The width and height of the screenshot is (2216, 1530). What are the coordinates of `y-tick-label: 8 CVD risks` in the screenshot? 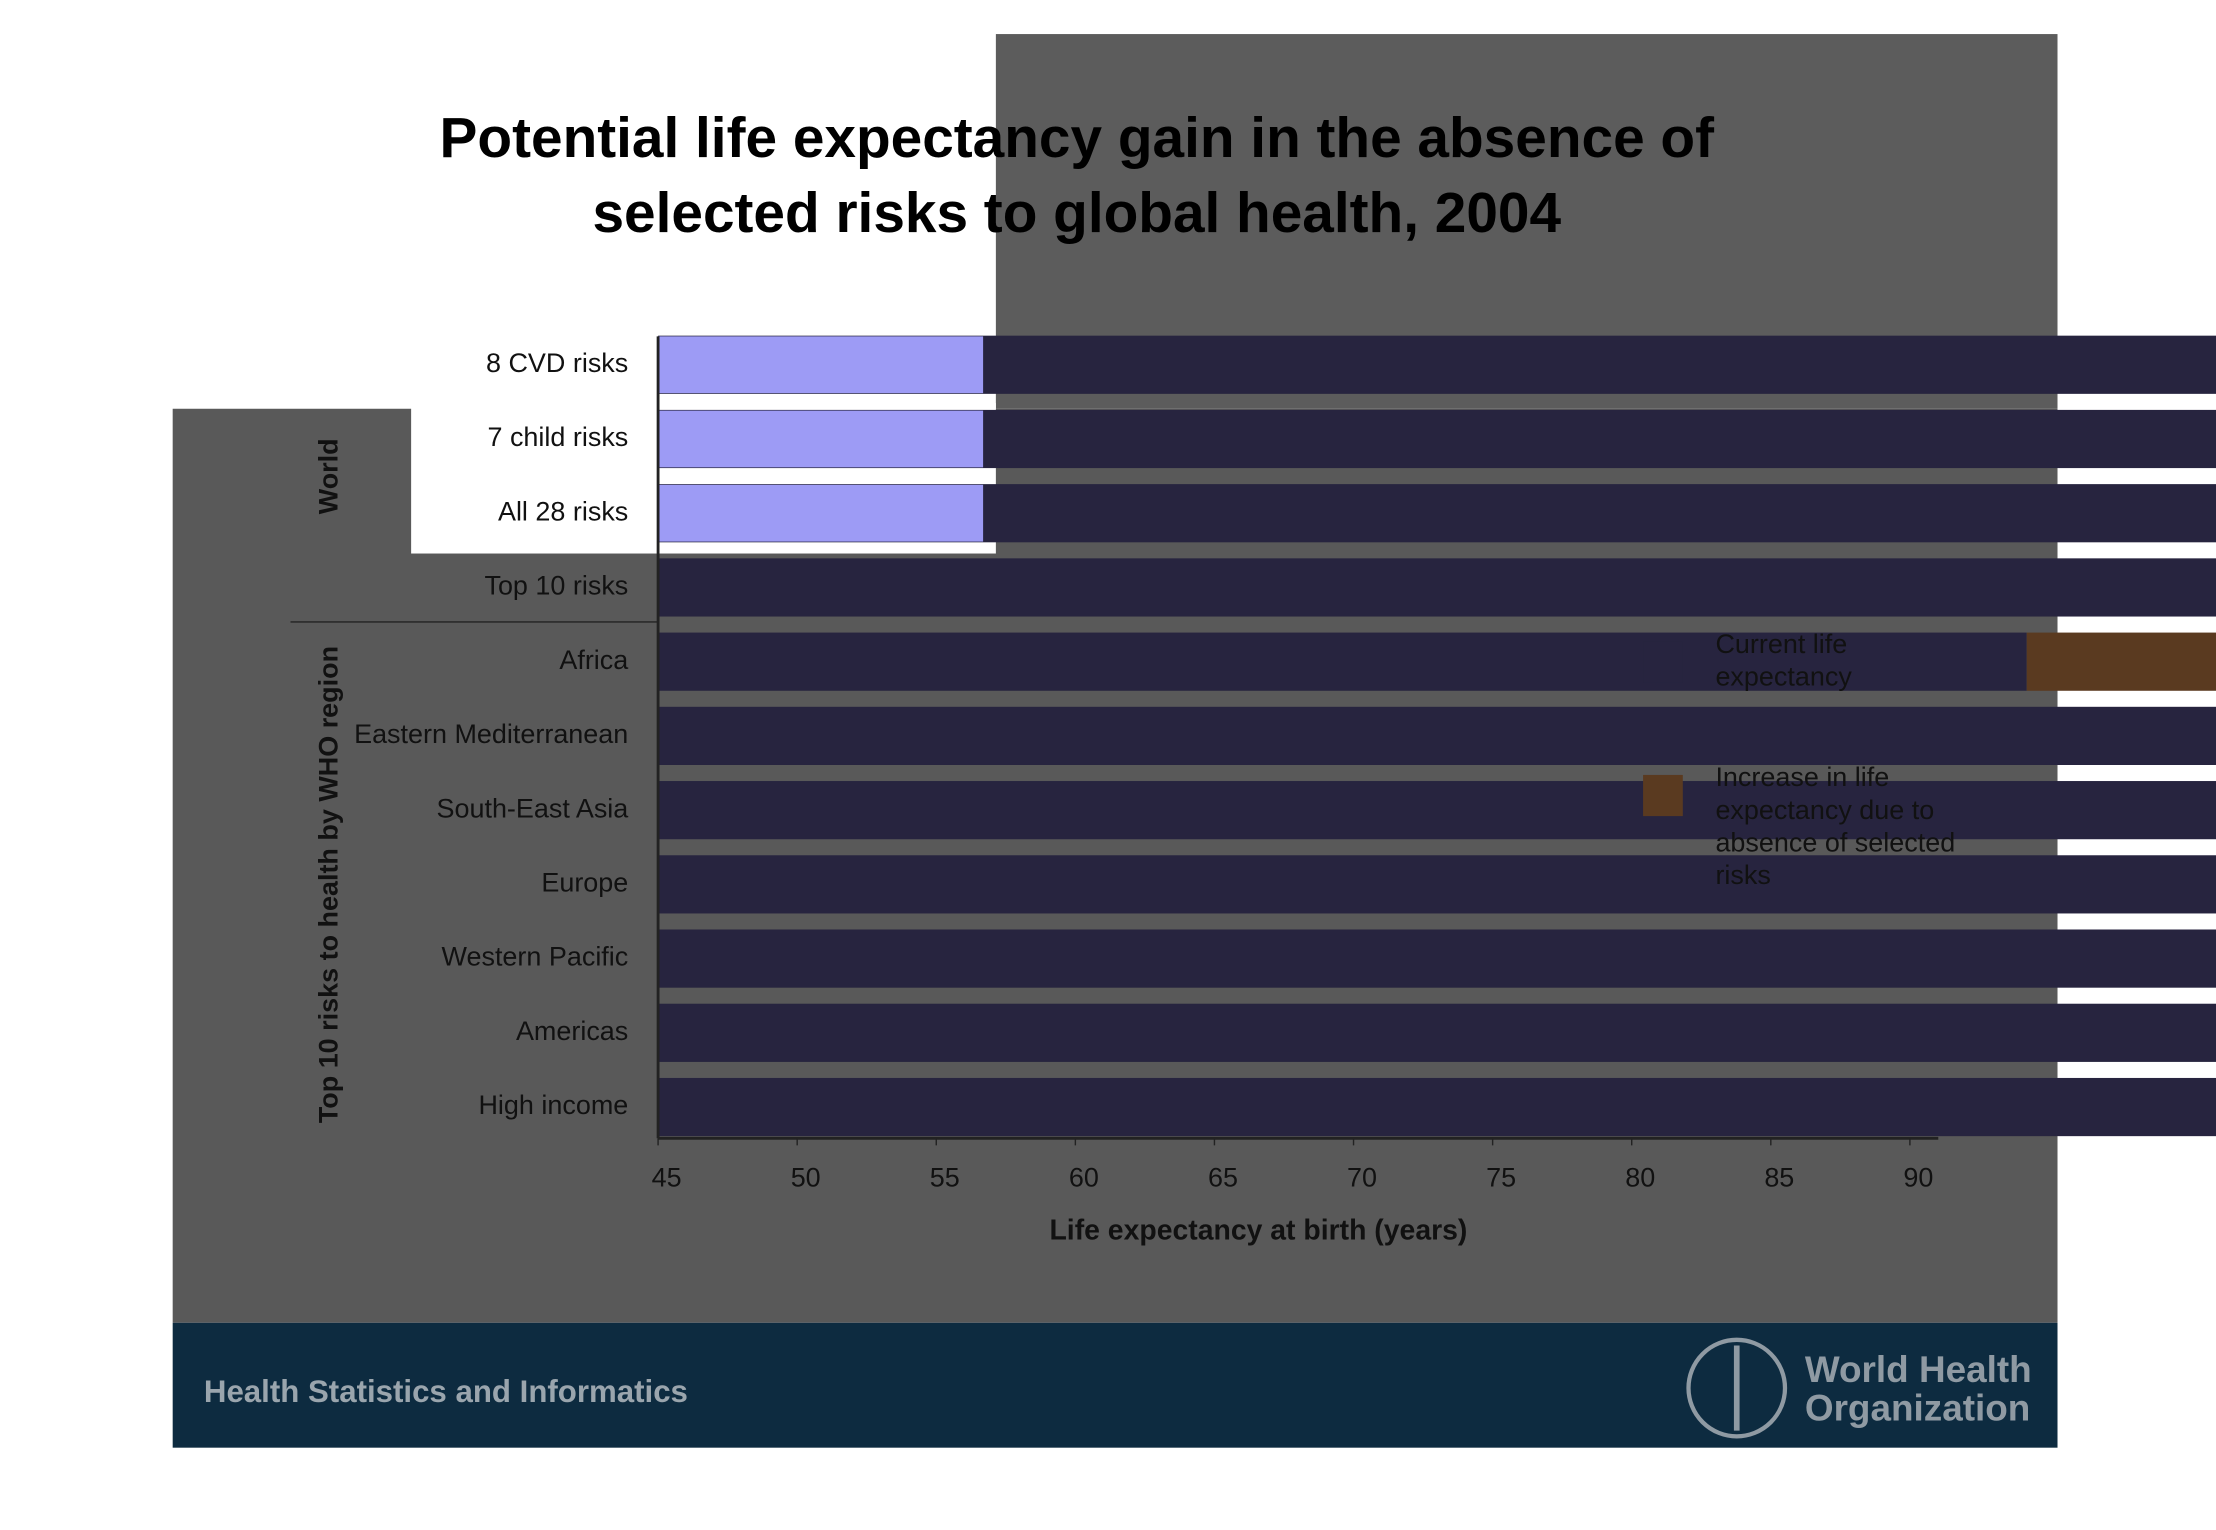 It's located at (557, 363).